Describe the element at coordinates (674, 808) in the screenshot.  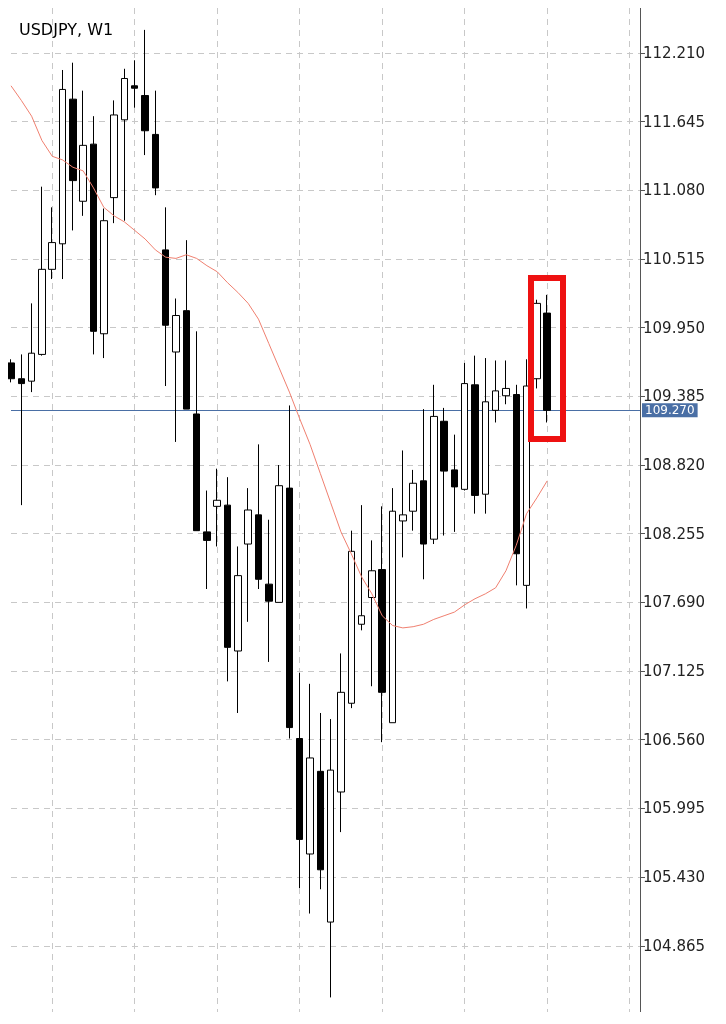
I see `y-tick-label: 105.995` at that location.